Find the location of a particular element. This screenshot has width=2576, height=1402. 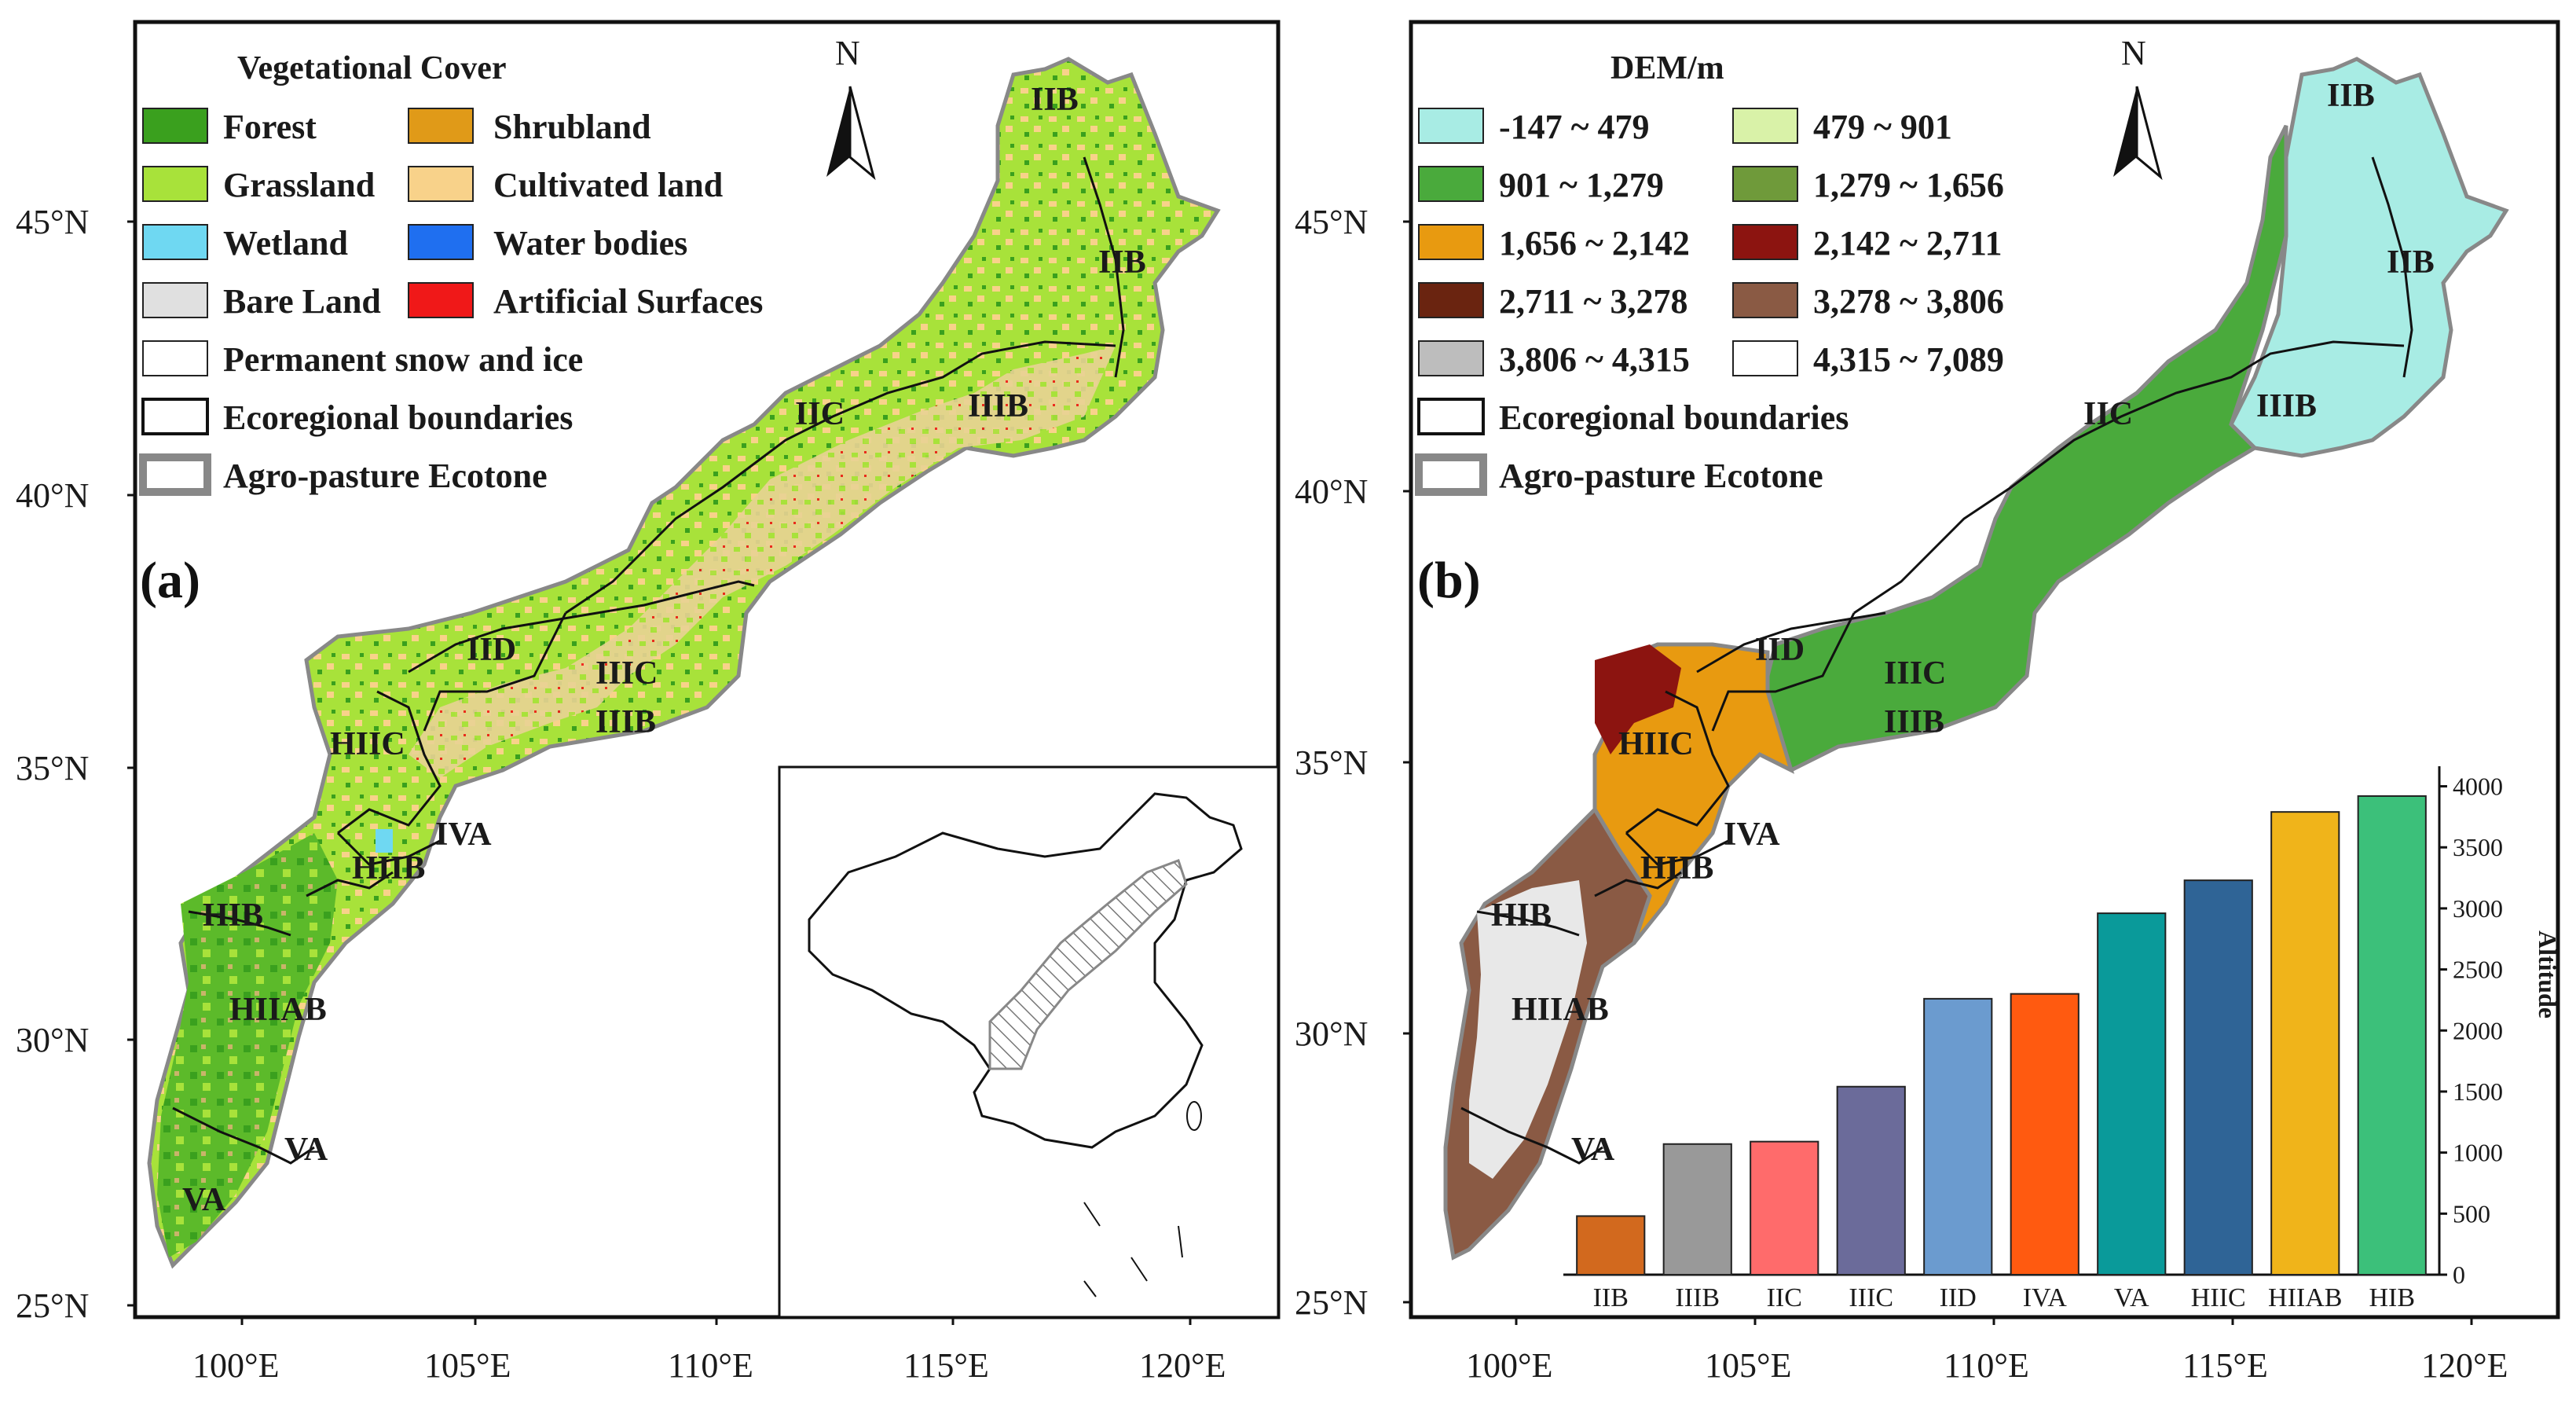

y-tick-label: 2500 is located at coordinates (2478, 970).